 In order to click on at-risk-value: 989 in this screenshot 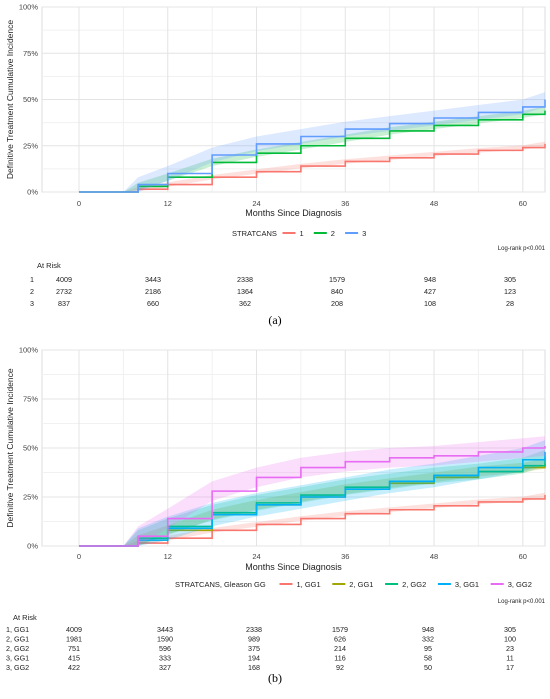, I will do `click(254, 639)`.